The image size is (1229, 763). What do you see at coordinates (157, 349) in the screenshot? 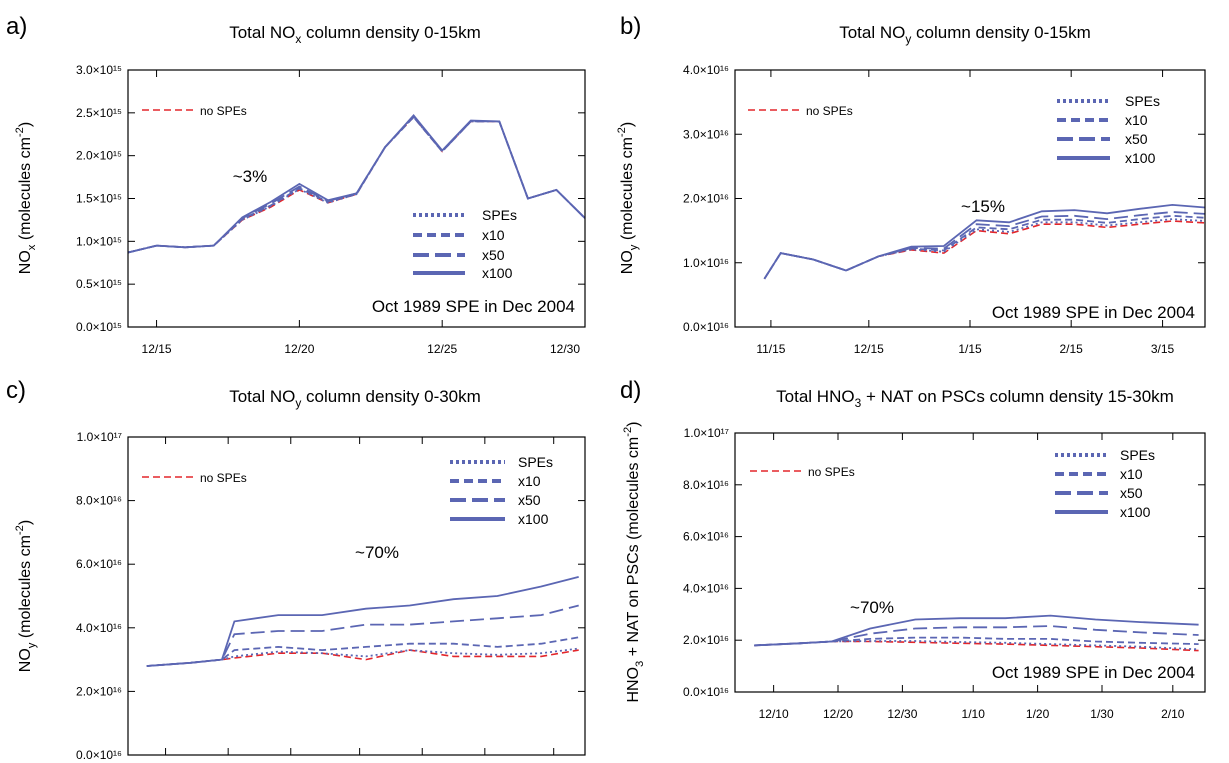
I see `x-tick-label: 12/15` at bounding box center [157, 349].